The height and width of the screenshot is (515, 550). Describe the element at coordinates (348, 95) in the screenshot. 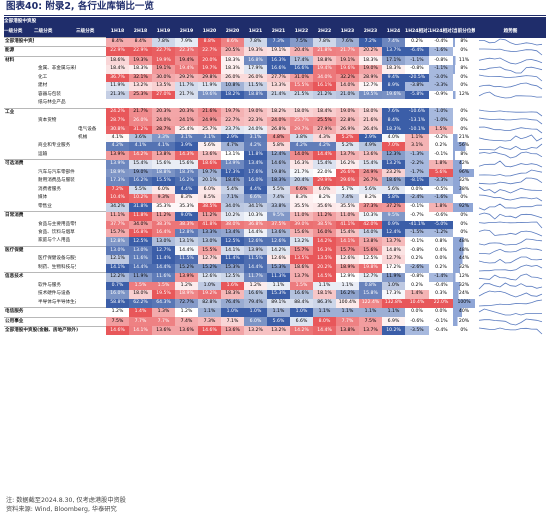

I see `cell-value: 21.0%` at that location.